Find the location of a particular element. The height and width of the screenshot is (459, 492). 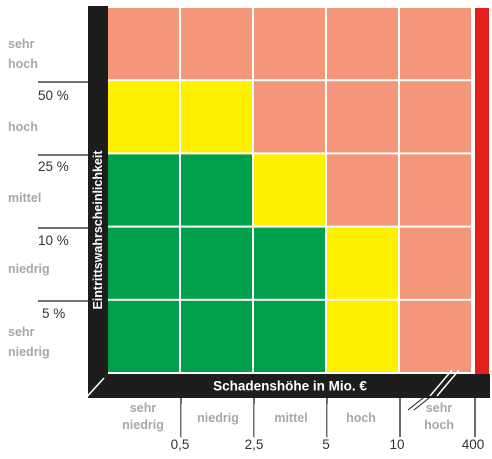

y-threshold-5: 5 % is located at coordinates (54, 313).